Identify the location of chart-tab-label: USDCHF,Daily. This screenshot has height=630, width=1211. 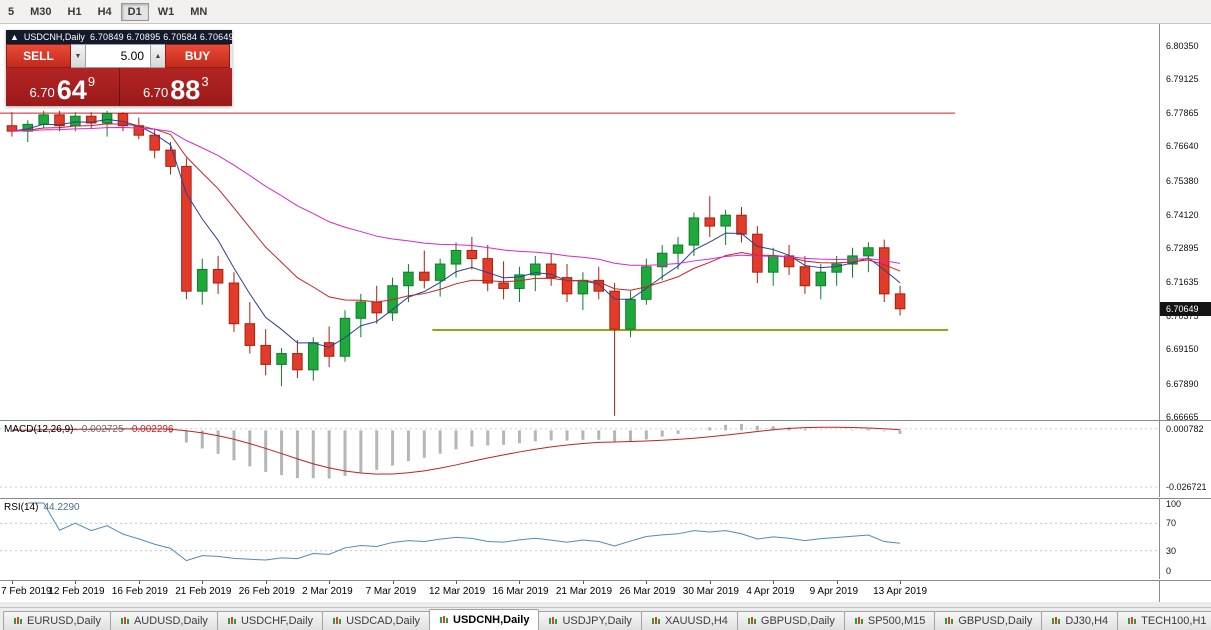
(277, 621).